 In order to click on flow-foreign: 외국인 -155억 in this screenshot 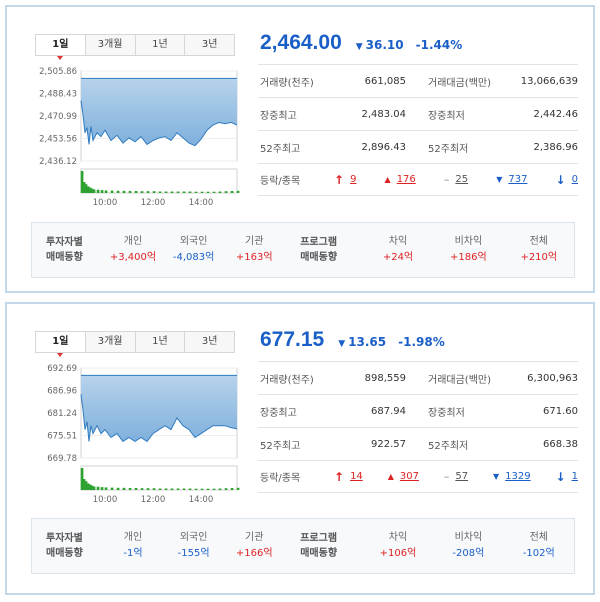, I will do `click(193, 546)`.